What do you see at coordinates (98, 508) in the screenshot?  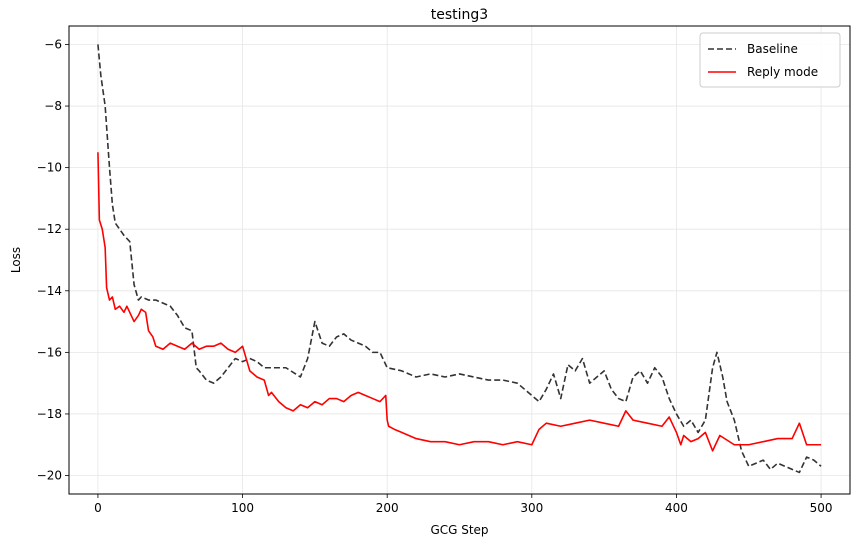 I see `x-tick-label: 0` at bounding box center [98, 508].